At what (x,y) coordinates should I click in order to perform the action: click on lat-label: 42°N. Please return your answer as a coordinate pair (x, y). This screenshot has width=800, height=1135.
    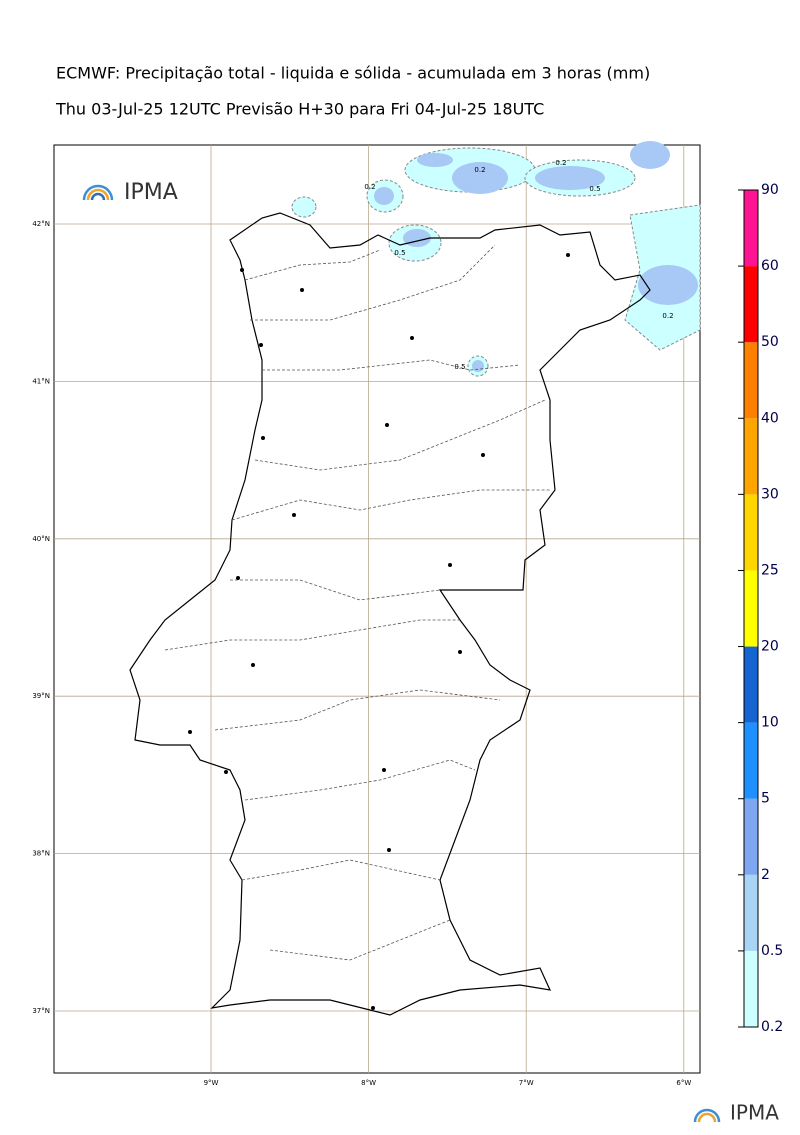
    Looking at the image, I should click on (41, 224).